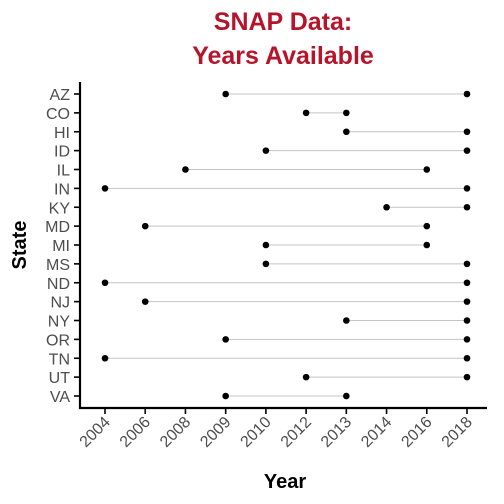  What do you see at coordinates (58, 284) in the screenshot?
I see `y-tick-label-nd: ND` at bounding box center [58, 284].